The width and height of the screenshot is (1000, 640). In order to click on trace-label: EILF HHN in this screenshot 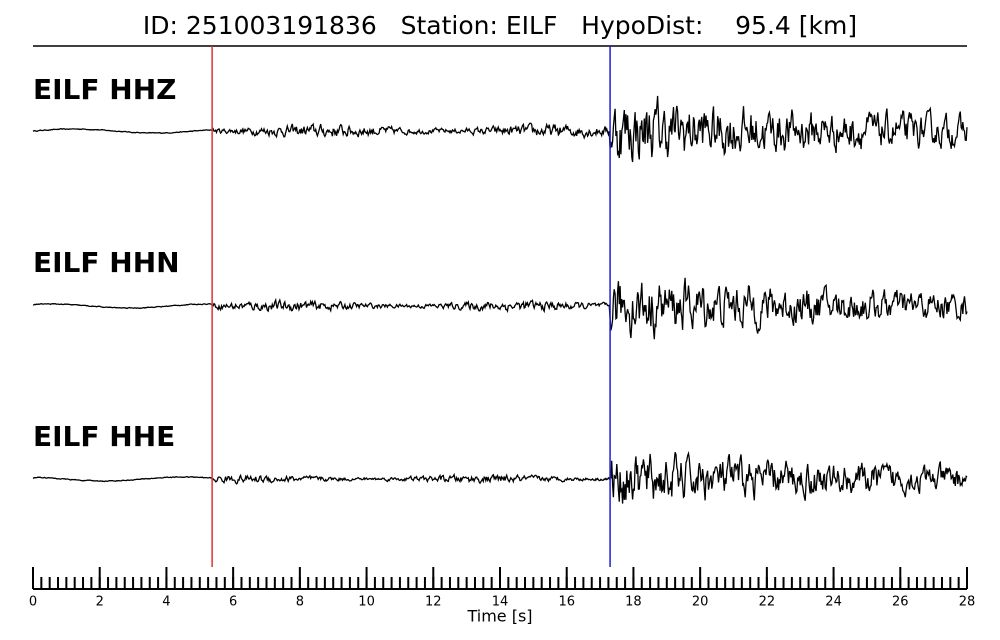, I will do `click(106, 262)`.